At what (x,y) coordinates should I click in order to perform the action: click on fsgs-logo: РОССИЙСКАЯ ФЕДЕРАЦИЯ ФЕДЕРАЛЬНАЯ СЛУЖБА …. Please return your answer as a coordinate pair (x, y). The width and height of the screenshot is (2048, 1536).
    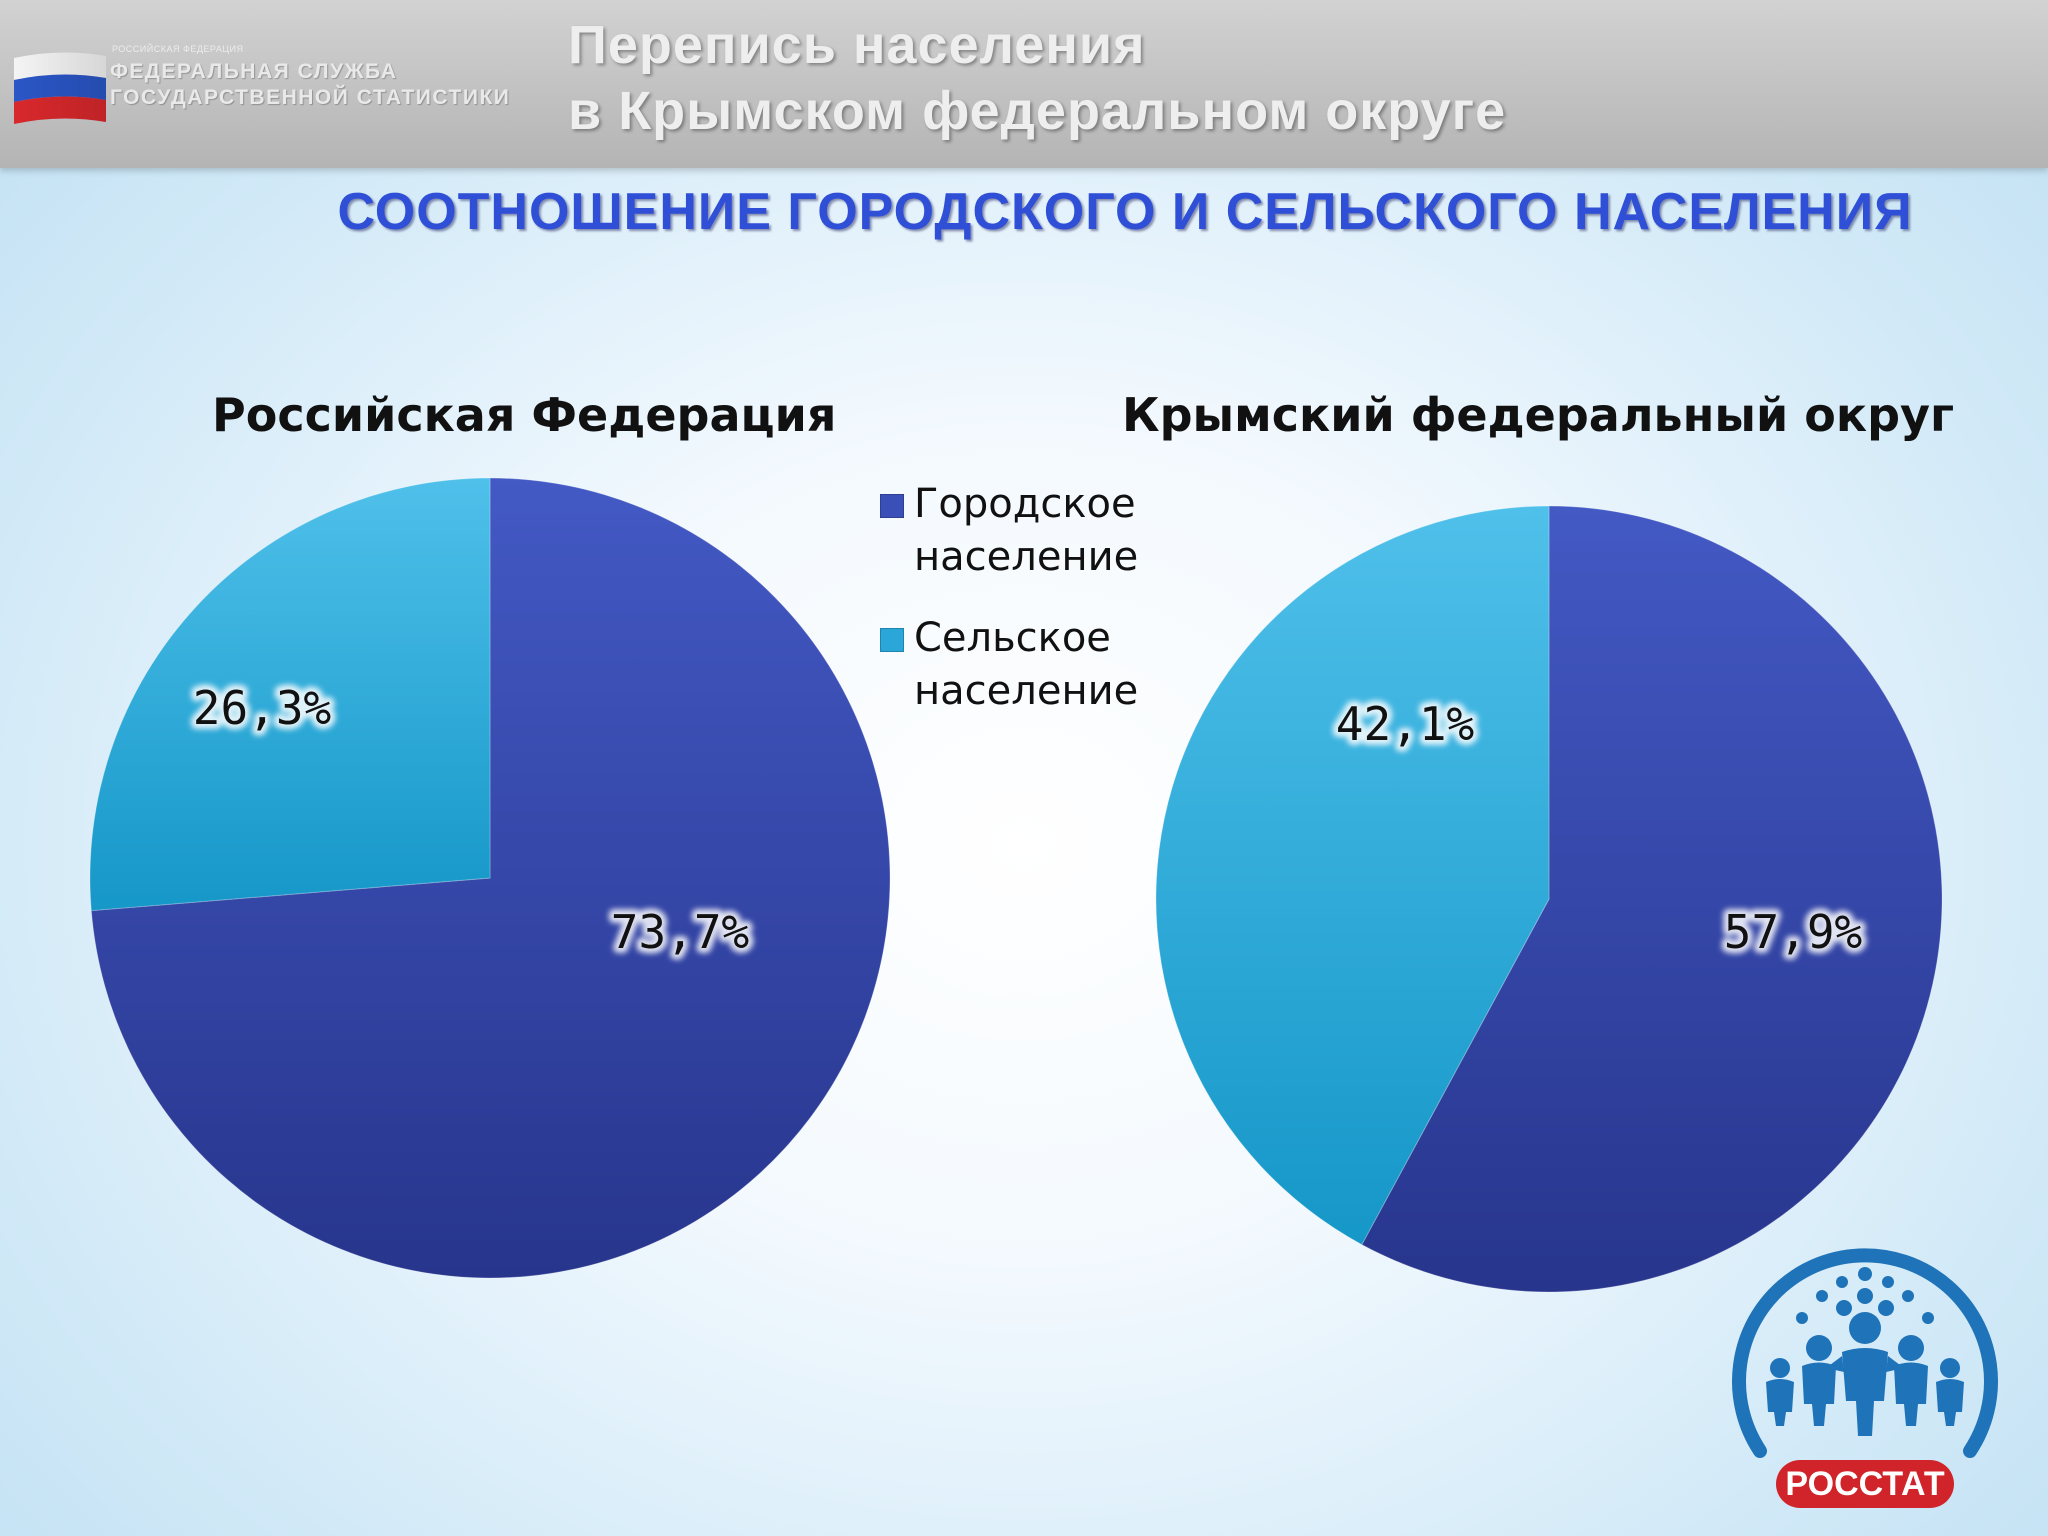
    Looking at the image, I should click on (282, 90).